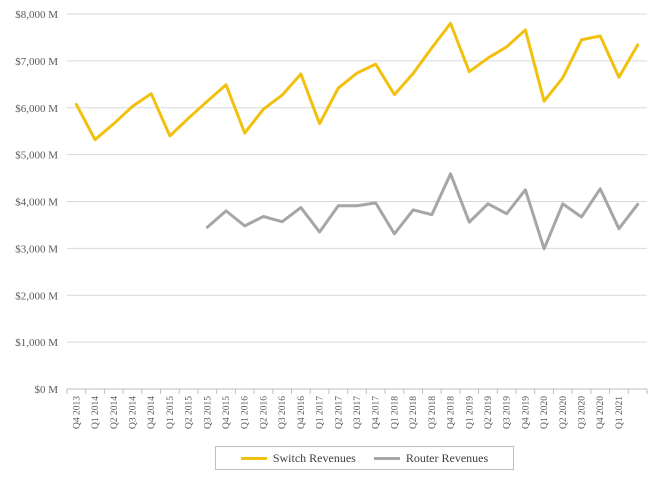  Describe the element at coordinates (422, 211) in the screenshot. I see `series-line-router` at that location.